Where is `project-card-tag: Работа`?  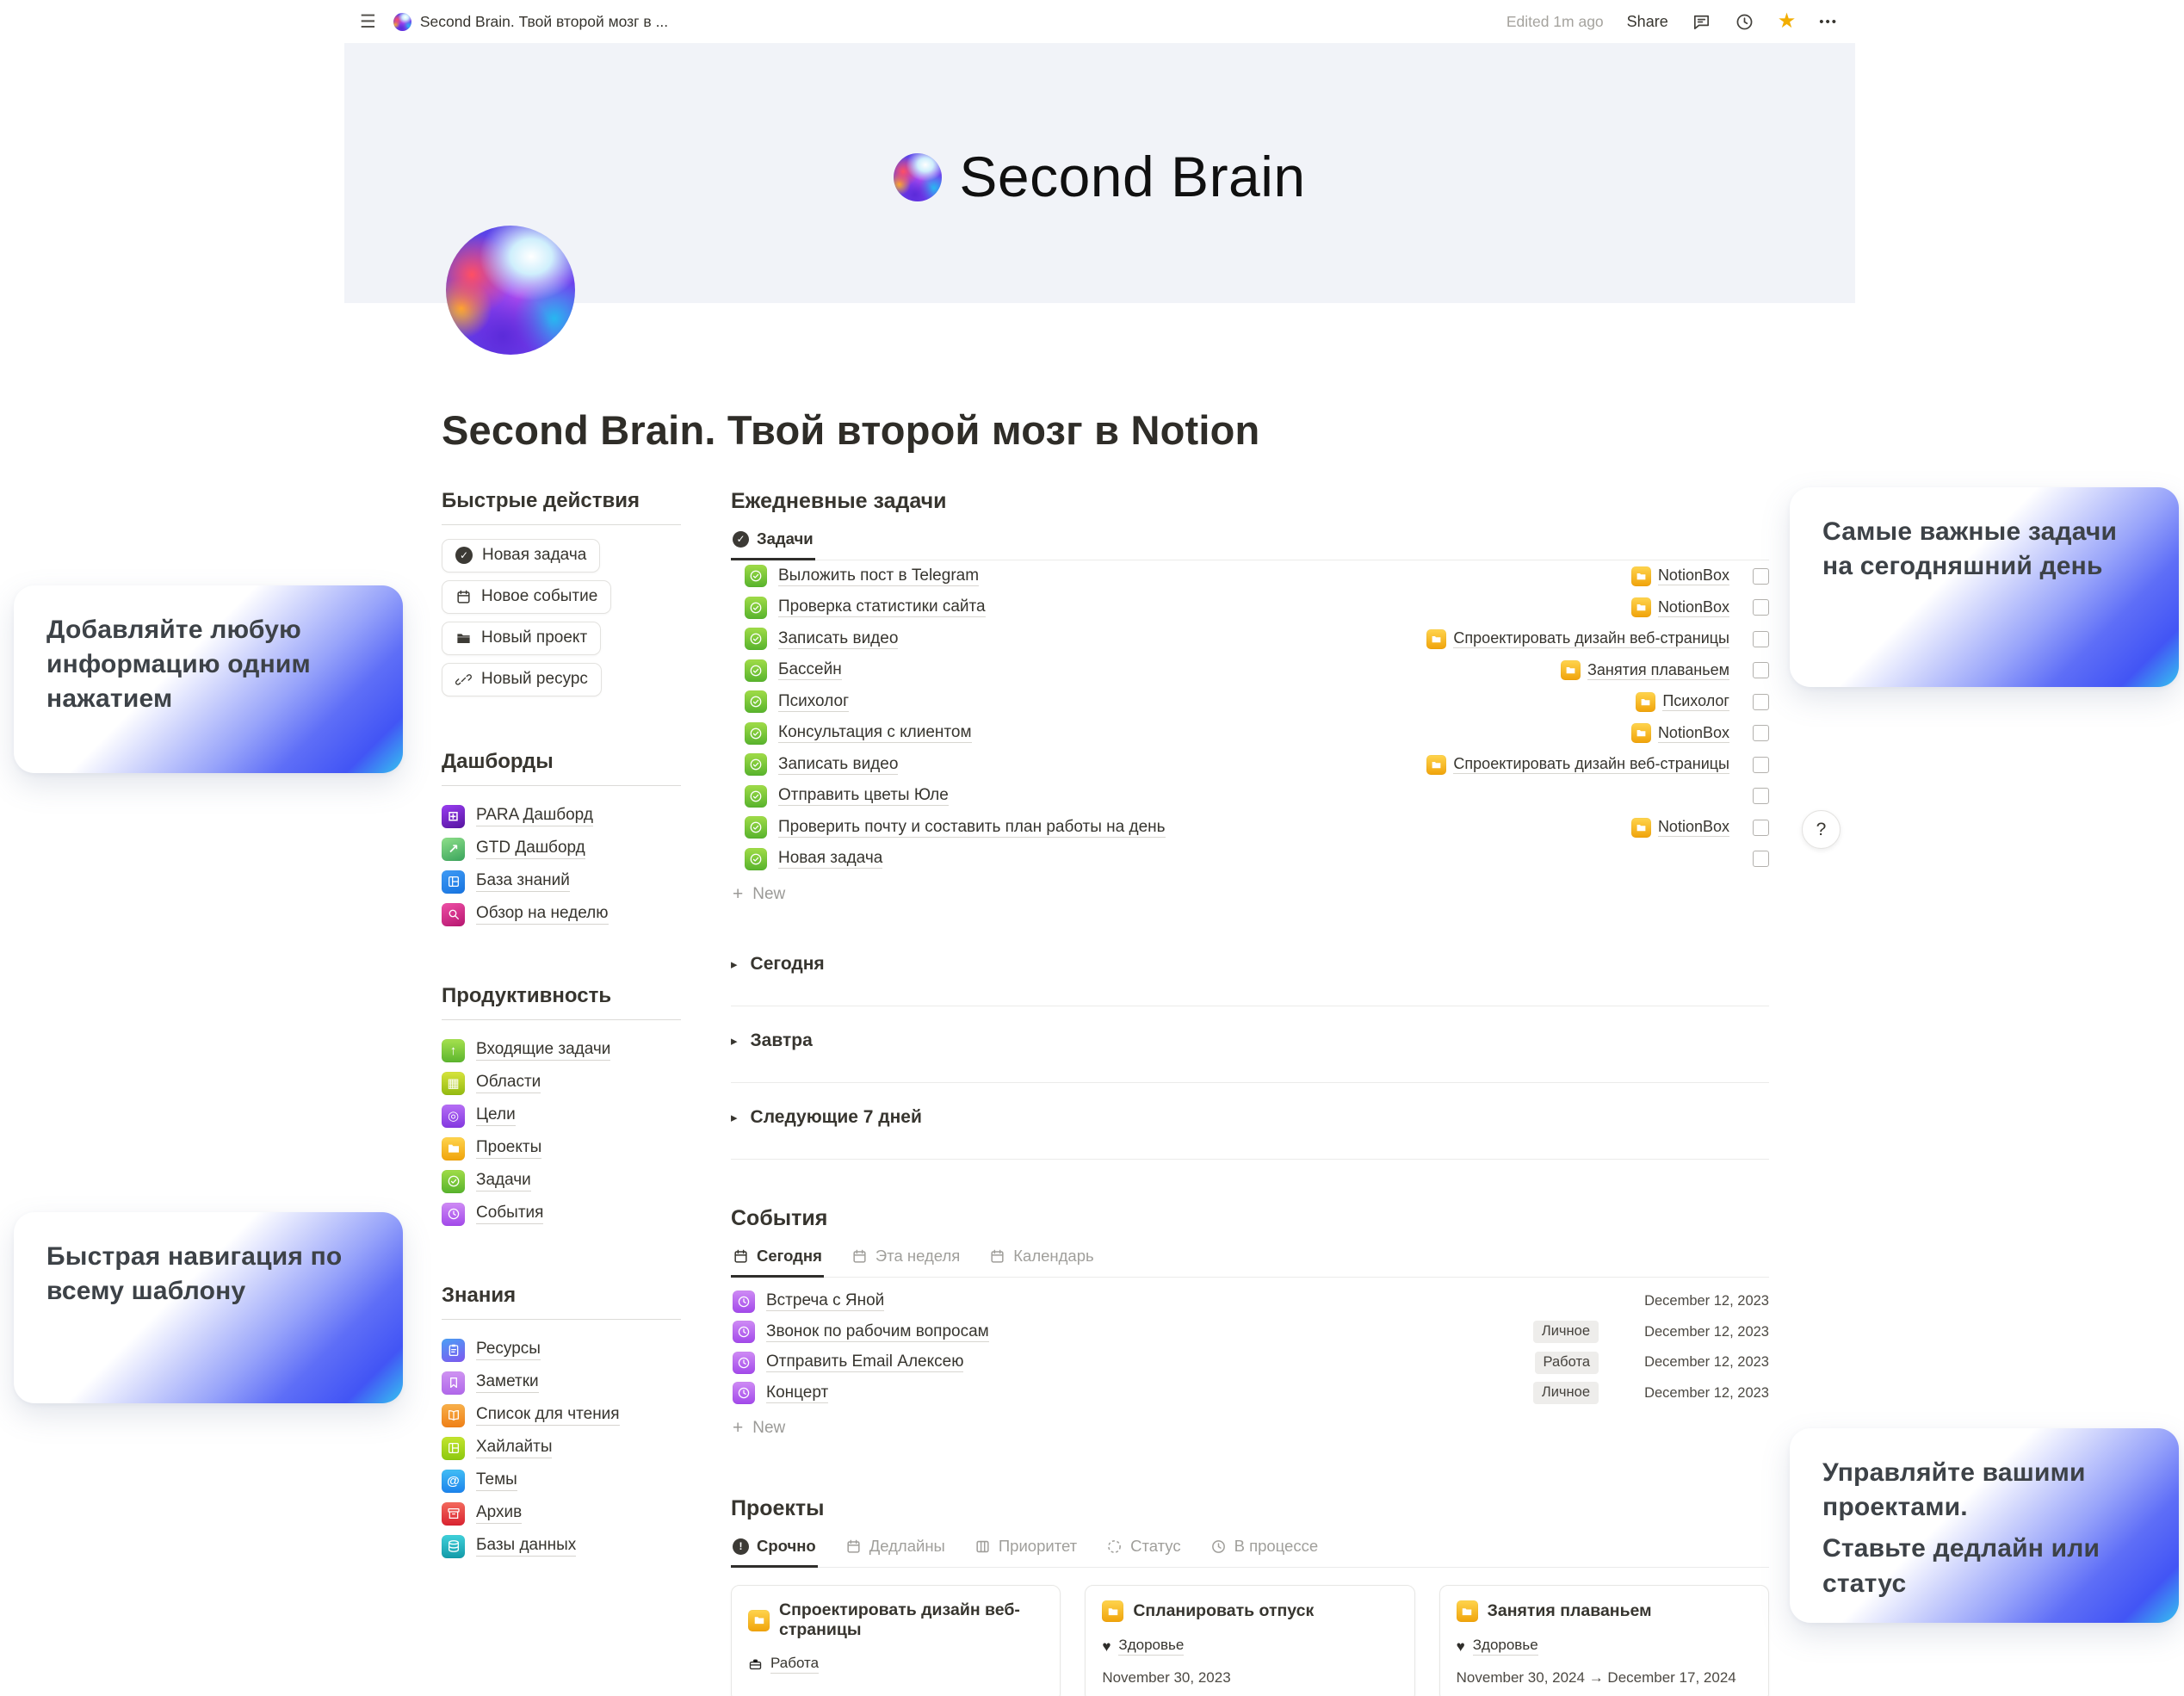
project-card-tag: Работа is located at coordinates (896, 1664).